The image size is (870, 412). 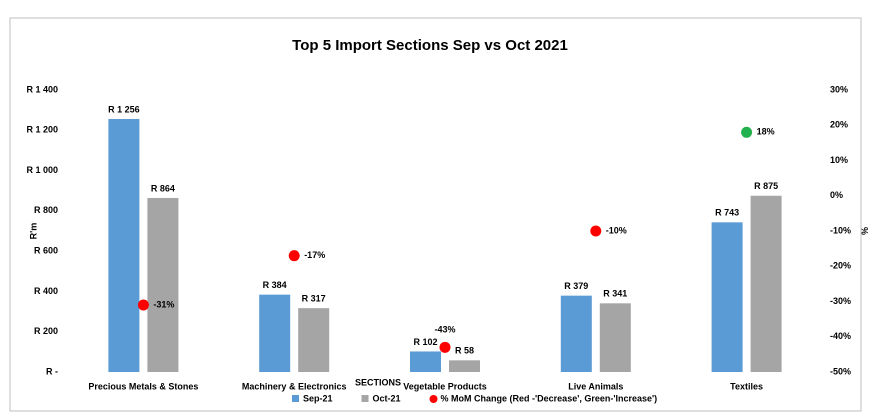 I want to click on x-axis-title: SECTIONS, so click(x=378, y=382).